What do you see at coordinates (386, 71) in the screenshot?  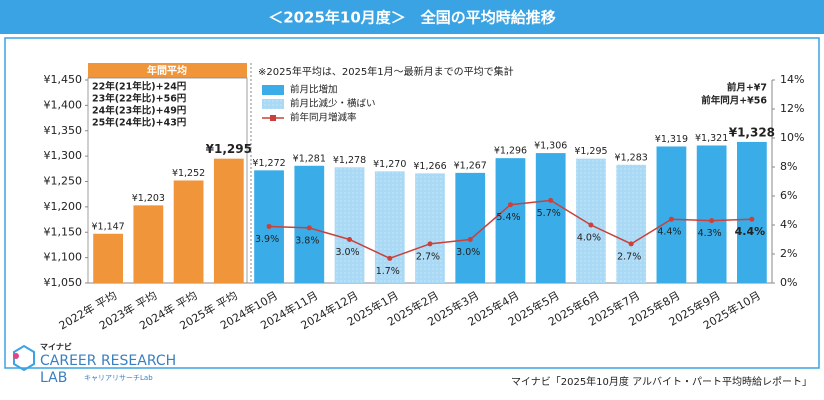 I see `note: ※2025年平均は、2025年1月～最新月までの平均で集計` at bounding box center [386, 71].